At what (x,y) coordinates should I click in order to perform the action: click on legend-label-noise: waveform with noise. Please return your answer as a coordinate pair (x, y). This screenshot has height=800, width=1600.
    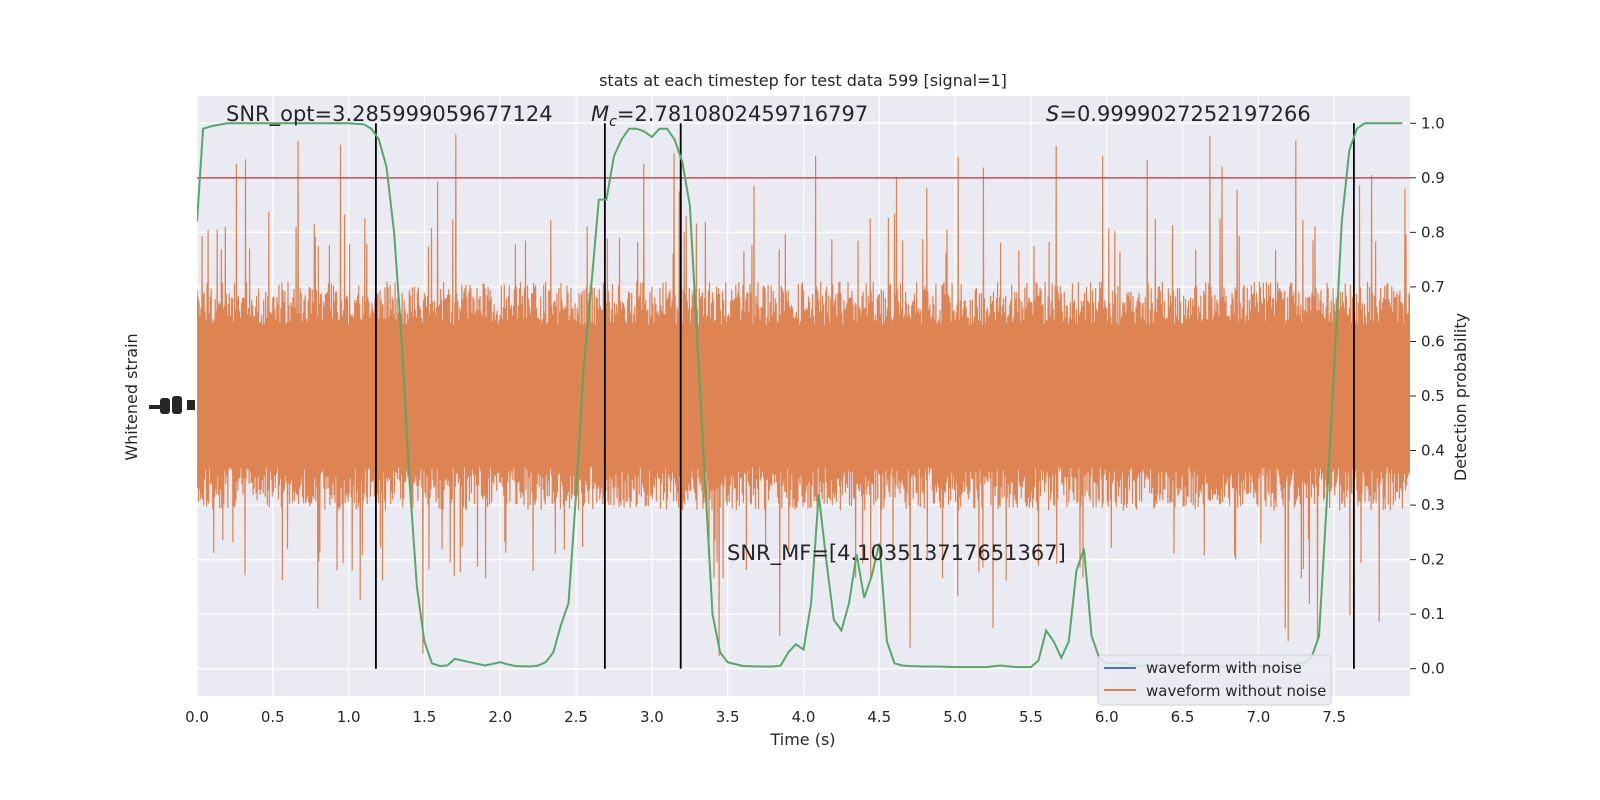
    Looking at the image, I should click on (1224, 668).